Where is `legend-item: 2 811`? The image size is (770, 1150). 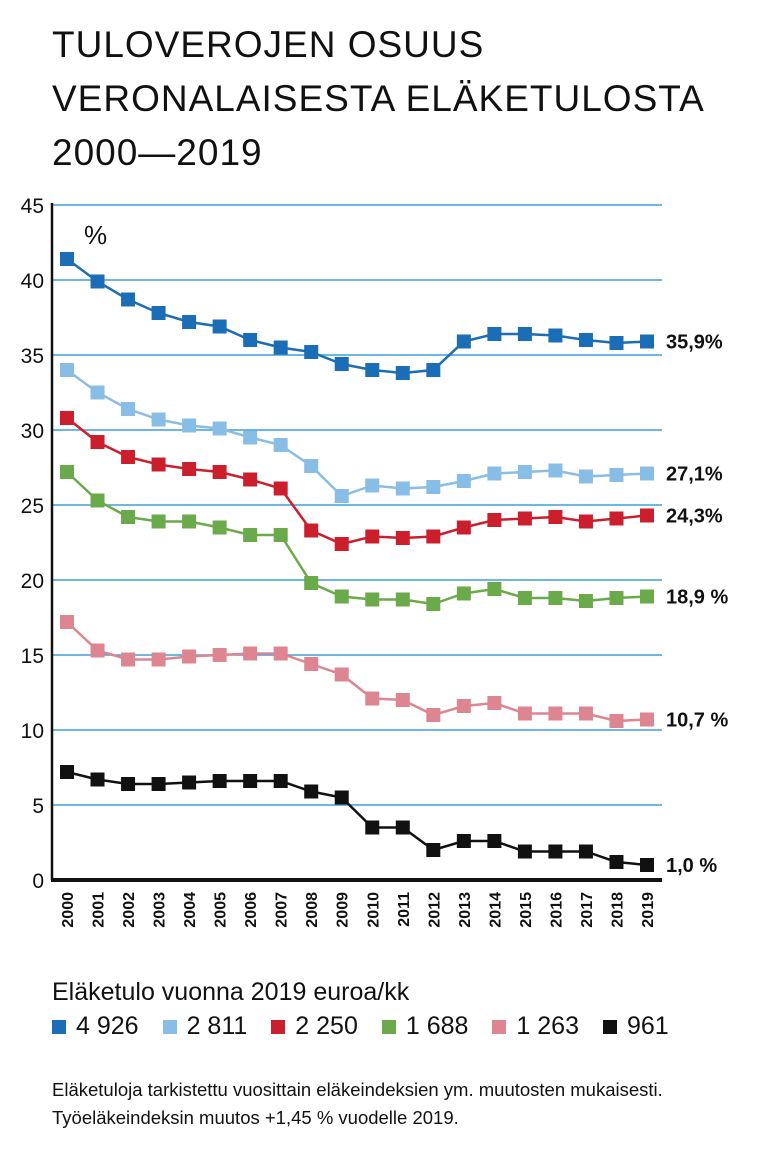
legend-item: 2 811 is located at coordinates (204, 1026).